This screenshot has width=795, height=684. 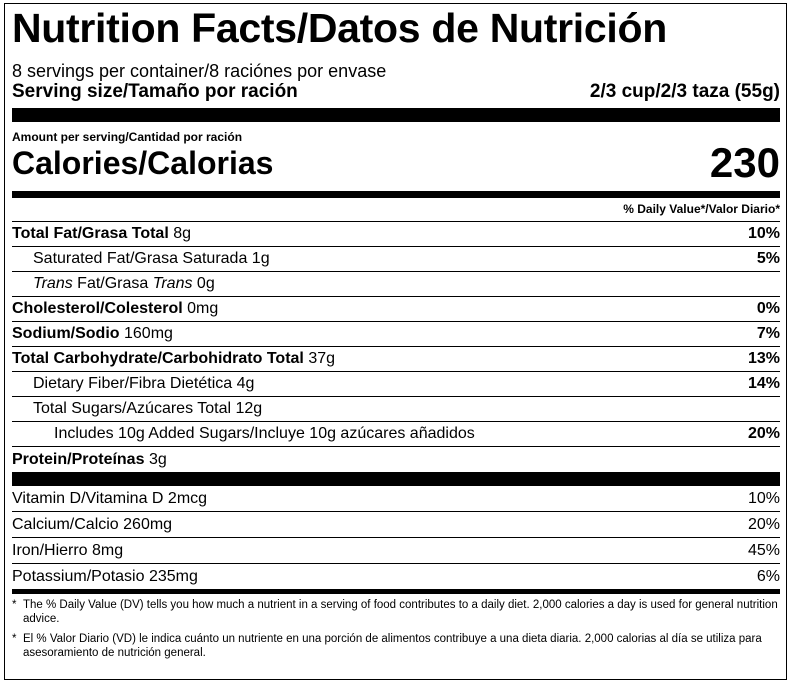 I want to click on nutrient-amount: 12g, so click(x=249, y=408).